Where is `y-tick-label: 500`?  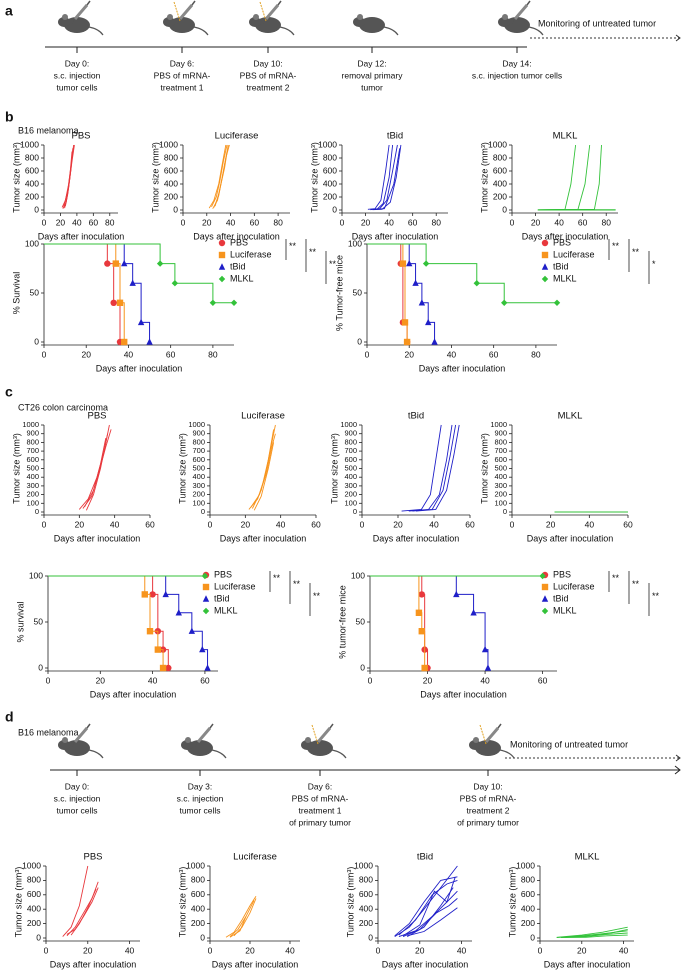 y-tick-label: 500 is located at coordinates (350, 467).